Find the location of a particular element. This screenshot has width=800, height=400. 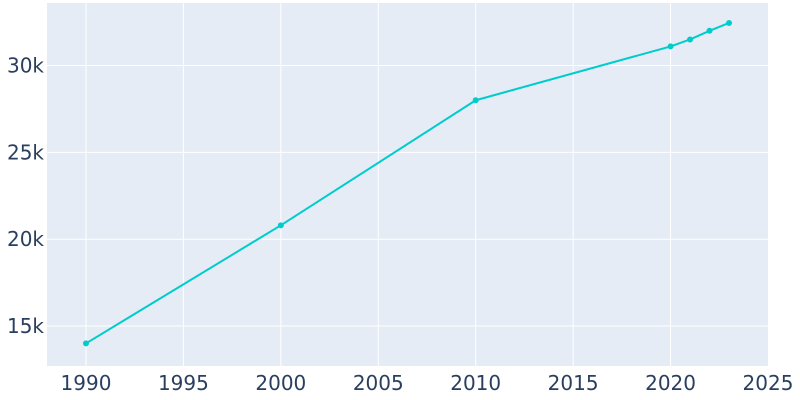

x-tick-label: 1990 is located at coordinates (86, 383).